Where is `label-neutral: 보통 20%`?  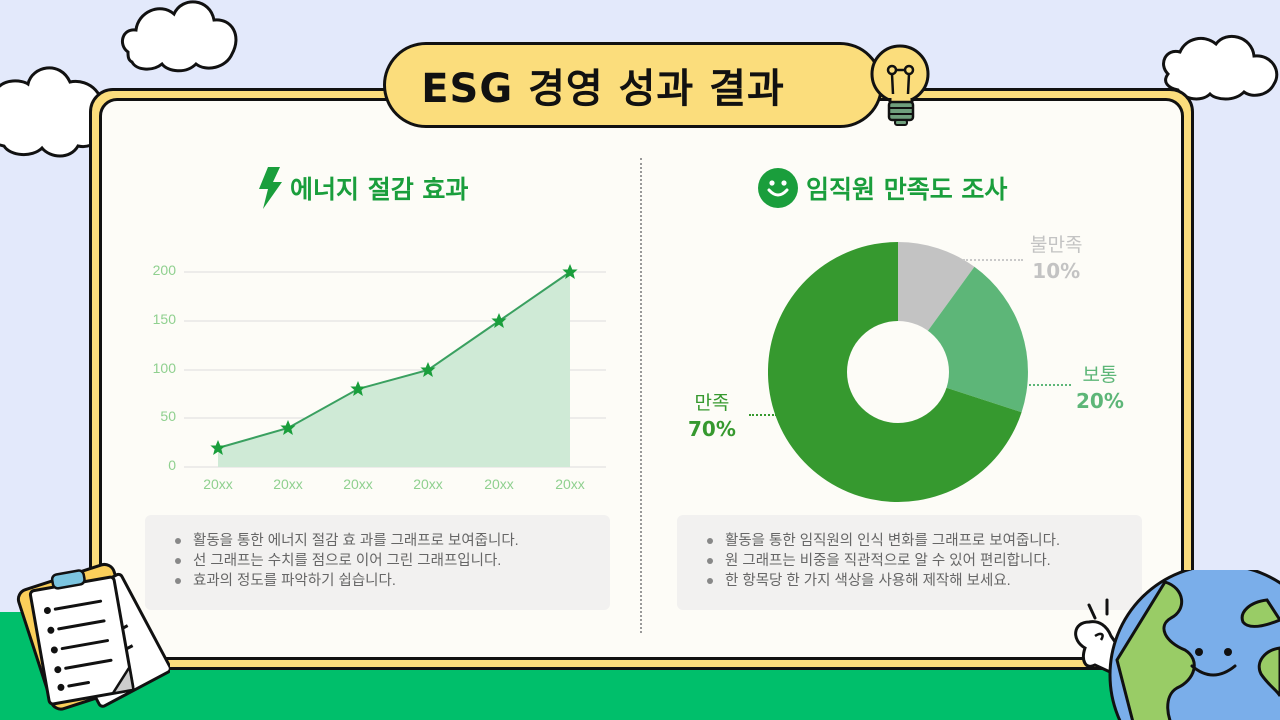
label-neutral: 보통 20% is located at coordinates (1100, 388).